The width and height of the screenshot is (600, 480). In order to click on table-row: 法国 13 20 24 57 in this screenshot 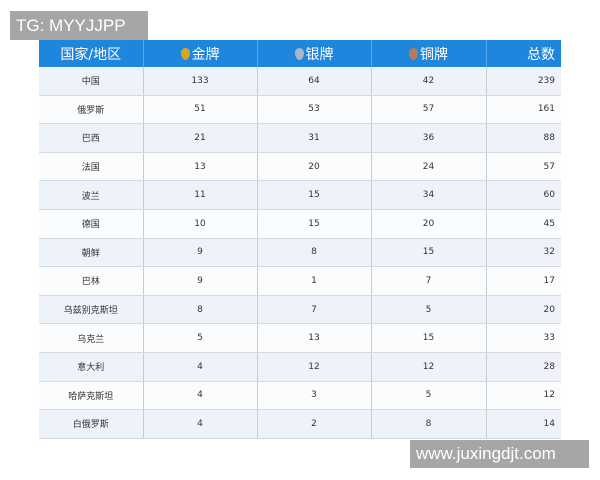, I will do `click(300, 167)`.